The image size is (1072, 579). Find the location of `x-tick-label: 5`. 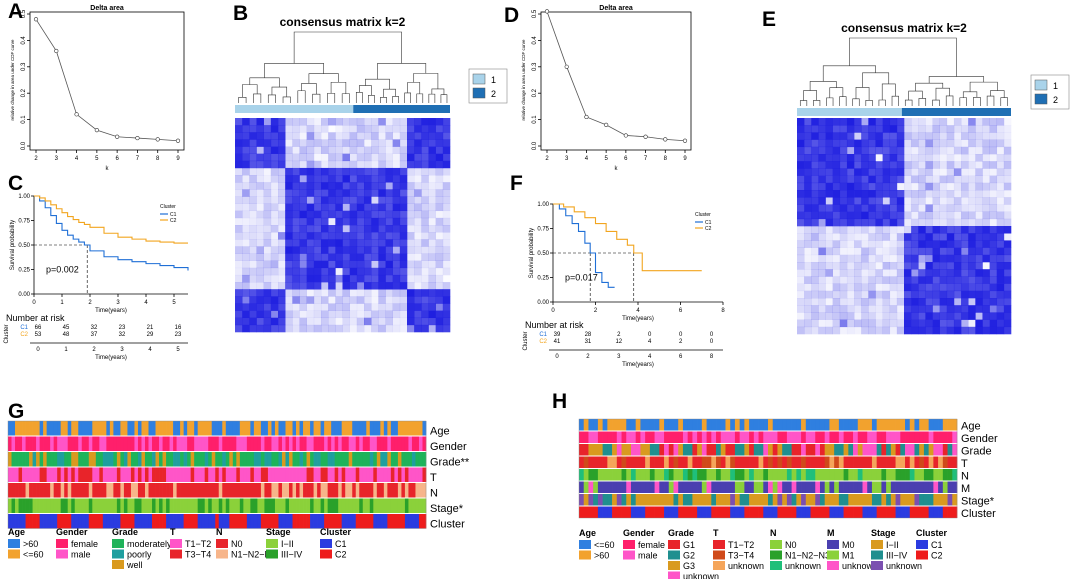

x-tick-label: 5 is located at coordinates (97, 159).